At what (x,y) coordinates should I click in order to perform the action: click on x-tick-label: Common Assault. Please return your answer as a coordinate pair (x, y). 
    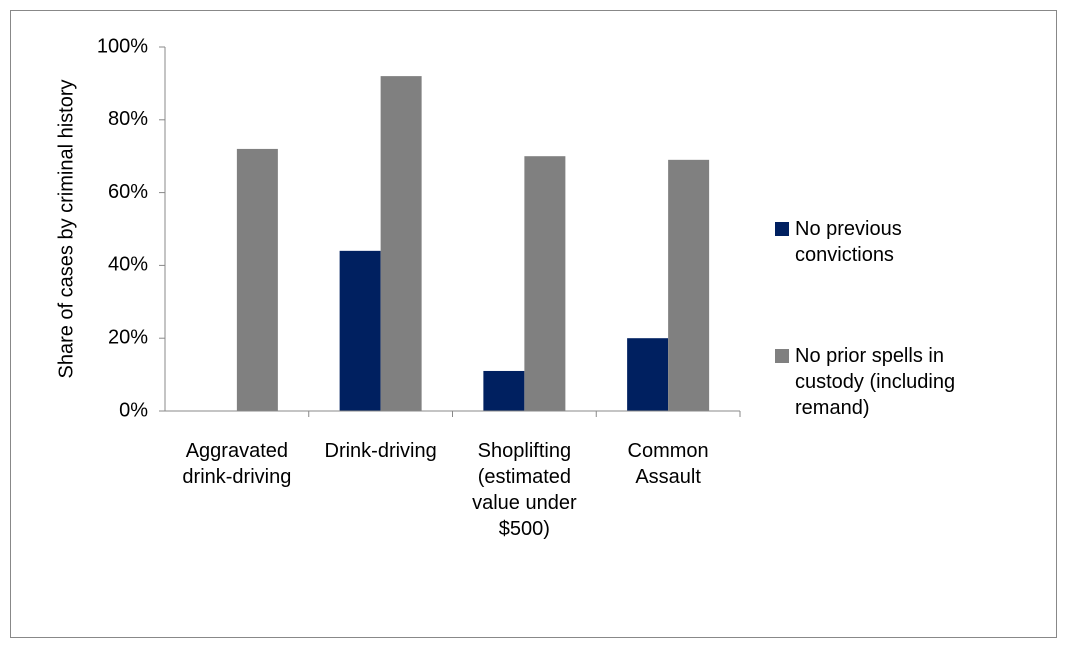
    Looking at the image, I should click on (668, 464).